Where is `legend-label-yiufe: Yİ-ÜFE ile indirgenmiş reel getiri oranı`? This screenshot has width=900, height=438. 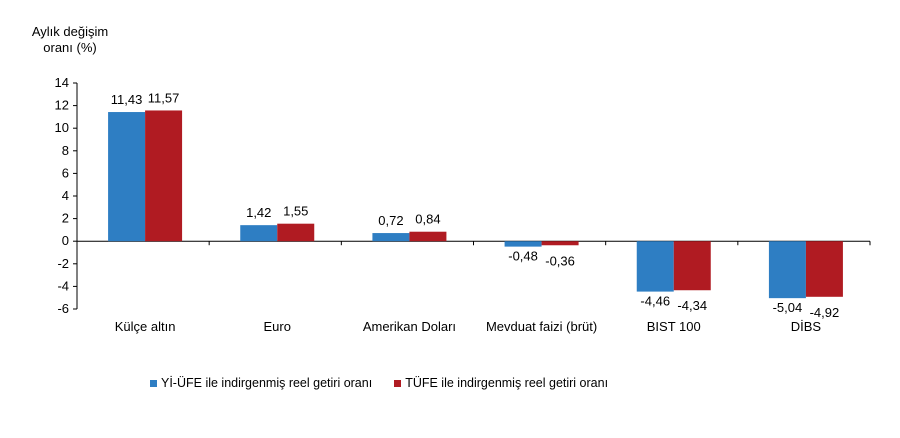
legend-label-yiufe: Yİ-ÜFE ile indirgenmiş reel getiri oranı is located at coordinates (267, 383).